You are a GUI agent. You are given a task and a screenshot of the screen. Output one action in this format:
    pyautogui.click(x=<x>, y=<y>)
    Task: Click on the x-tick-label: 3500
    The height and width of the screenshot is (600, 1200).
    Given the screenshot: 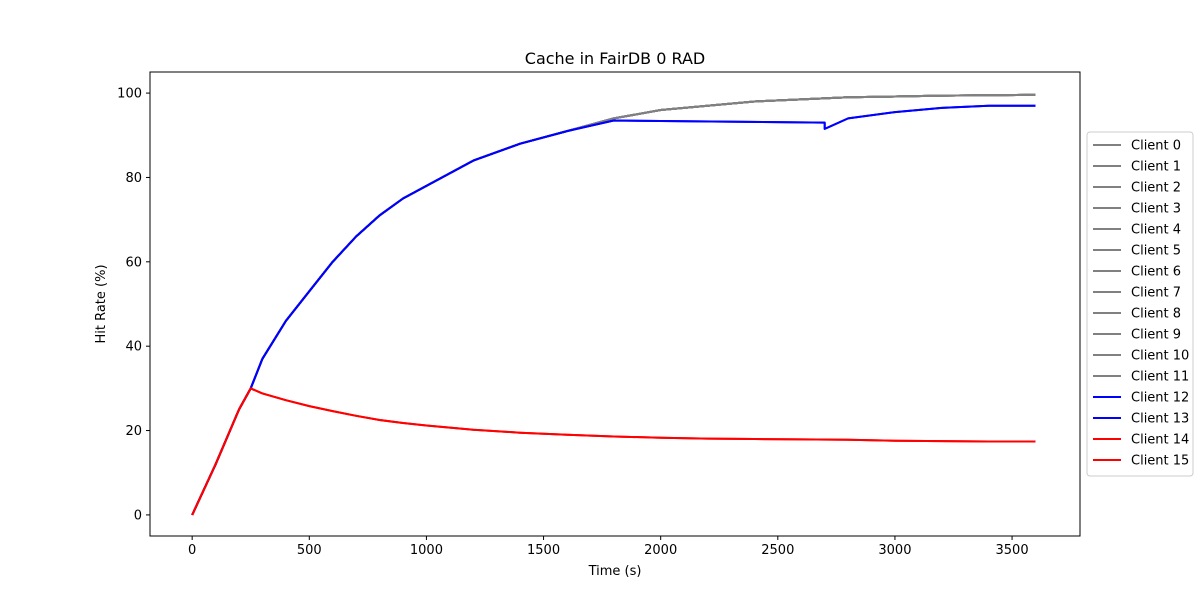 What is the action you would take?
    pyautogui.click(x=1012, y=550)
    